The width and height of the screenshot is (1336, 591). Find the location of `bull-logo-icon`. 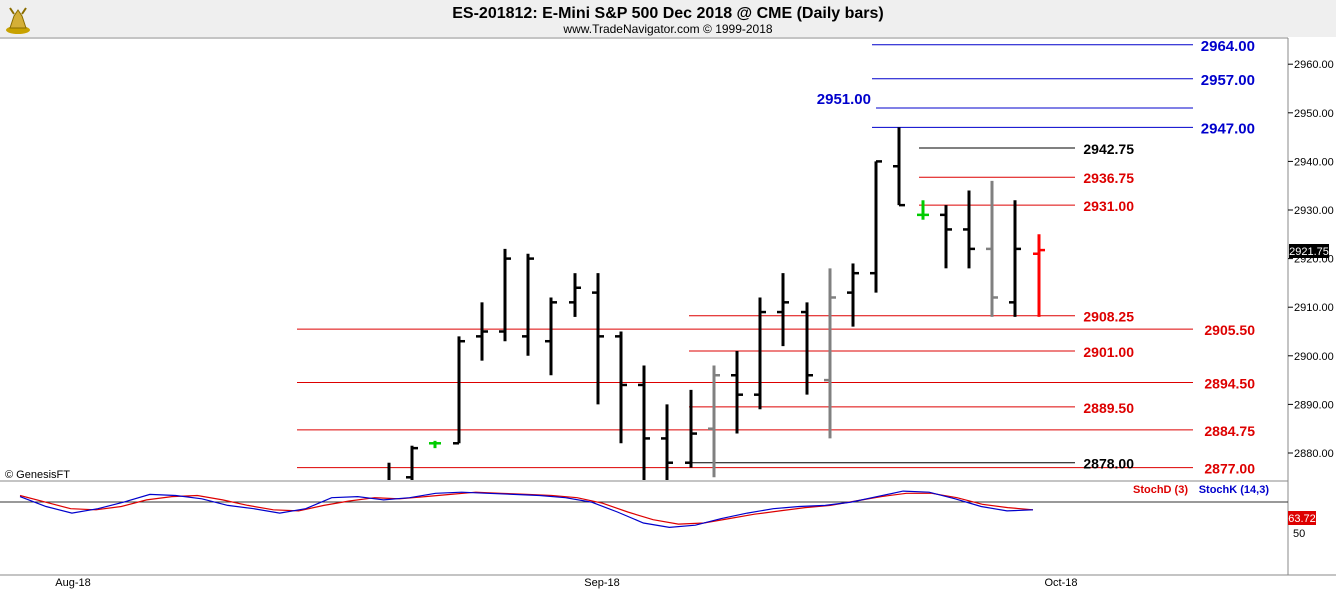

bull-logo-icon is located at coordinates (18, 20).